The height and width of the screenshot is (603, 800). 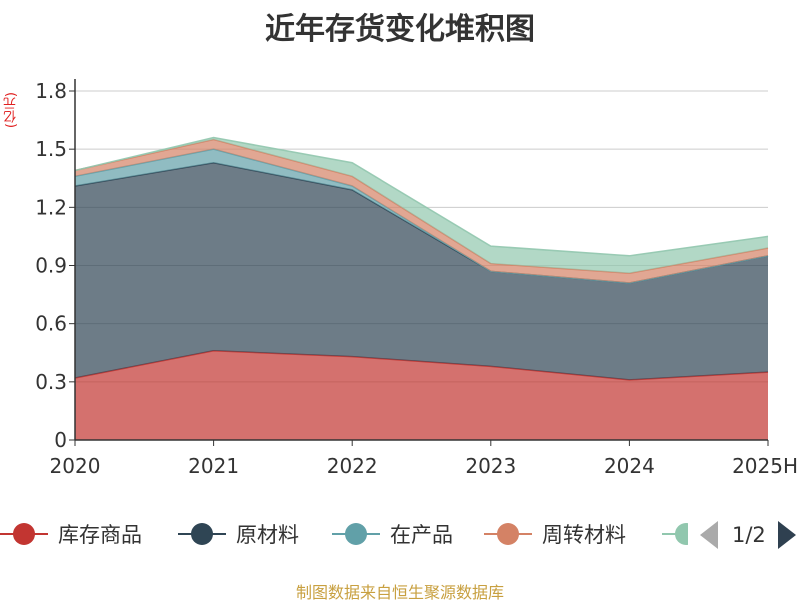 I want to click on legend-label-3: 周转材料, so click(x=584, y=535).